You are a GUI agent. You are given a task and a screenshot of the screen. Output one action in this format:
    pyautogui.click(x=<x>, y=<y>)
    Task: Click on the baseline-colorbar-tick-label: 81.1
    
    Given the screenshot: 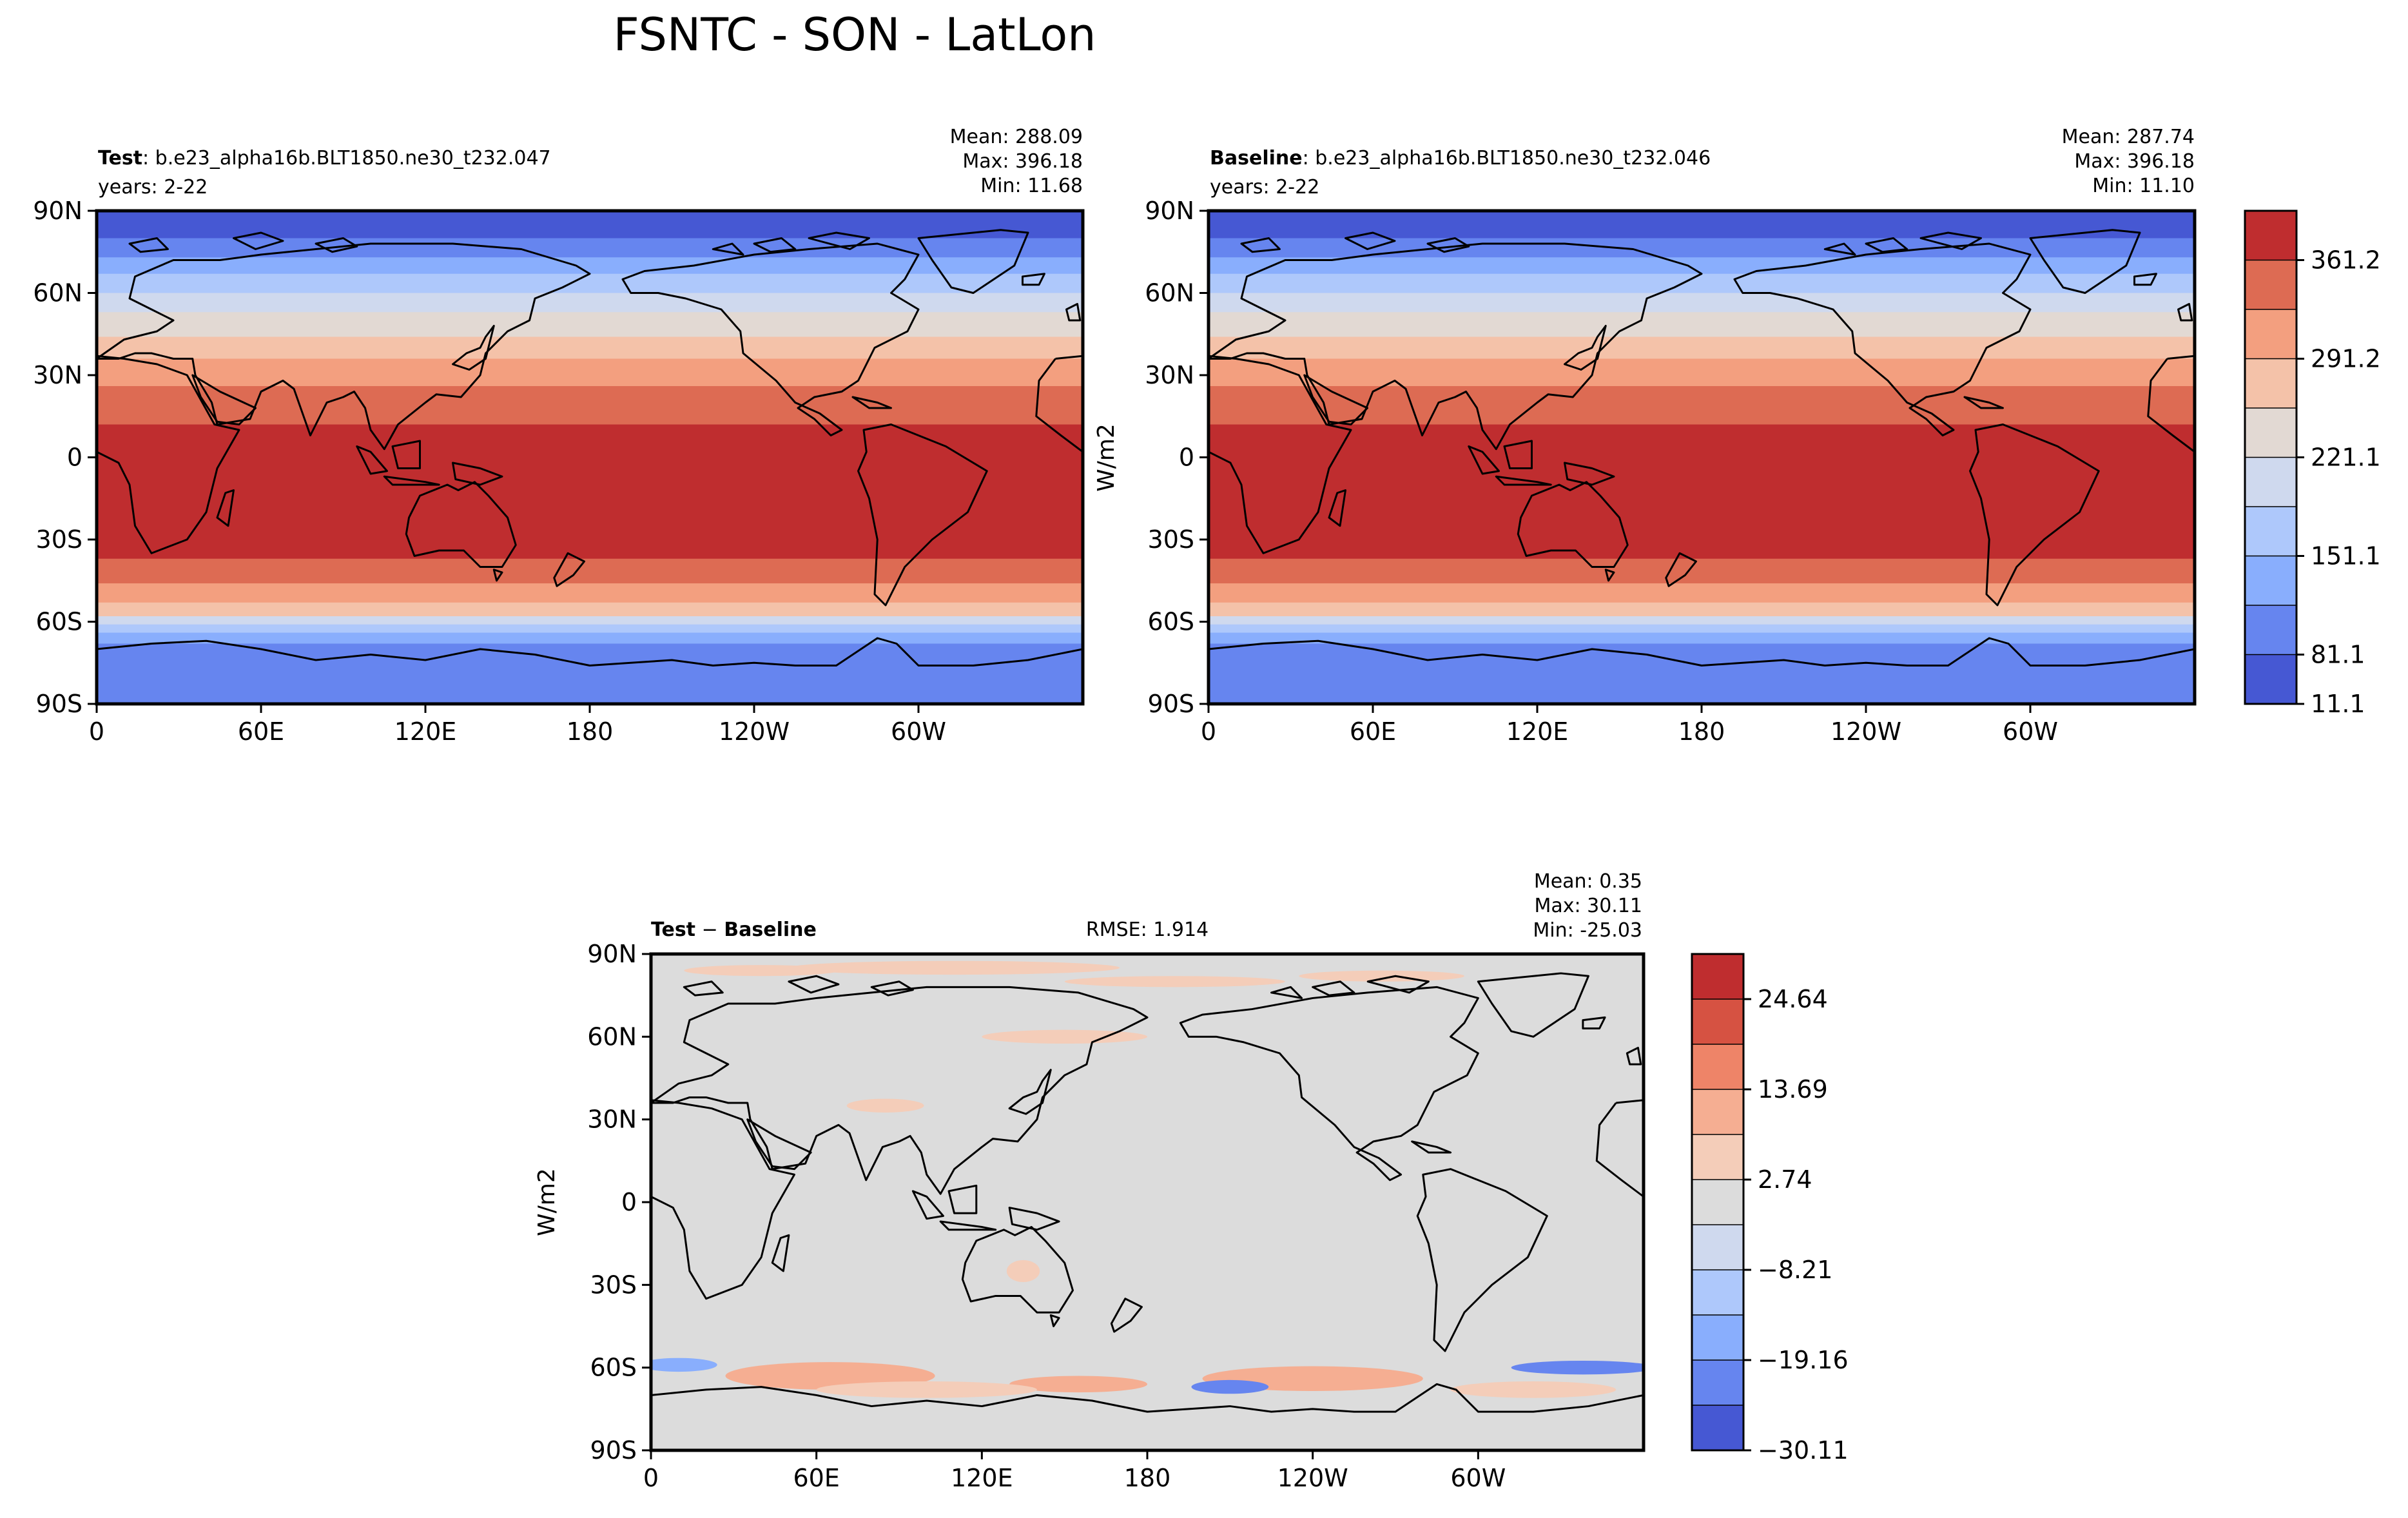 What is the action you would take?
    pyautogui.click(x=2338, y=655)
    